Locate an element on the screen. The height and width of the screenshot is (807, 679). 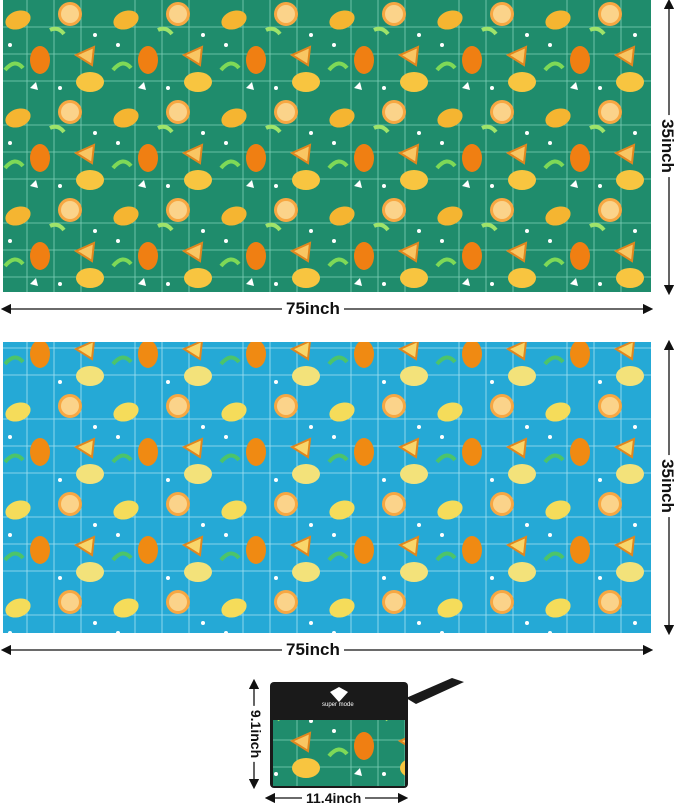
bag-height-label: 9.1inch is located at coordinates (256, 734).